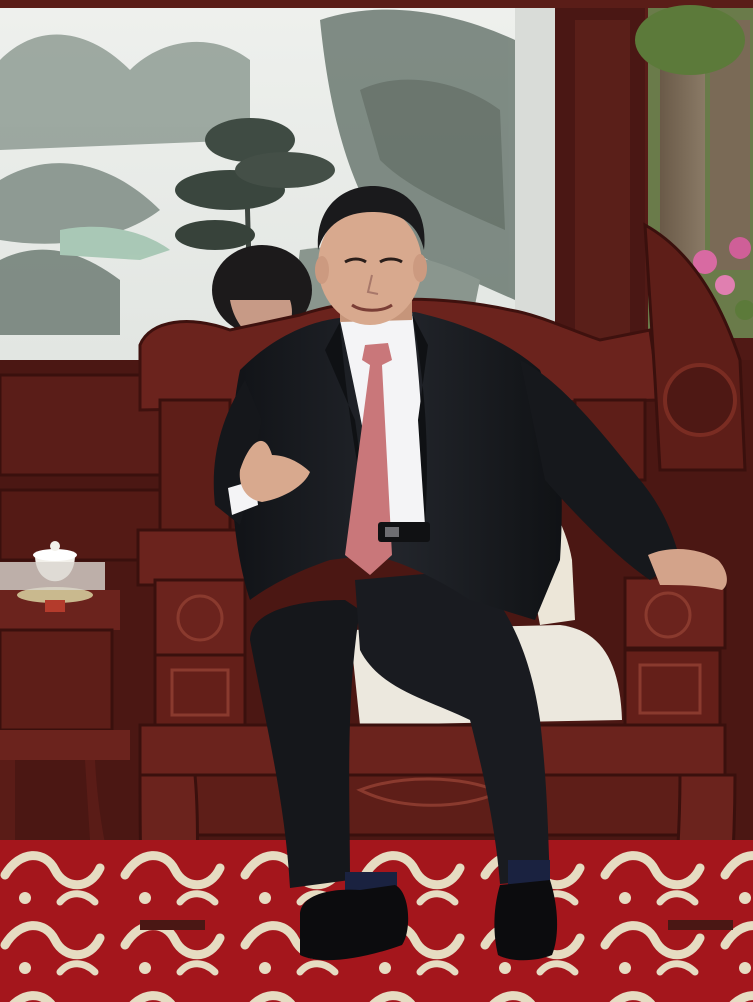  What do you see at coordinates (305, 744) in the screenshot?
I see `trouser-left-leg` at bounding box center [305, 744].